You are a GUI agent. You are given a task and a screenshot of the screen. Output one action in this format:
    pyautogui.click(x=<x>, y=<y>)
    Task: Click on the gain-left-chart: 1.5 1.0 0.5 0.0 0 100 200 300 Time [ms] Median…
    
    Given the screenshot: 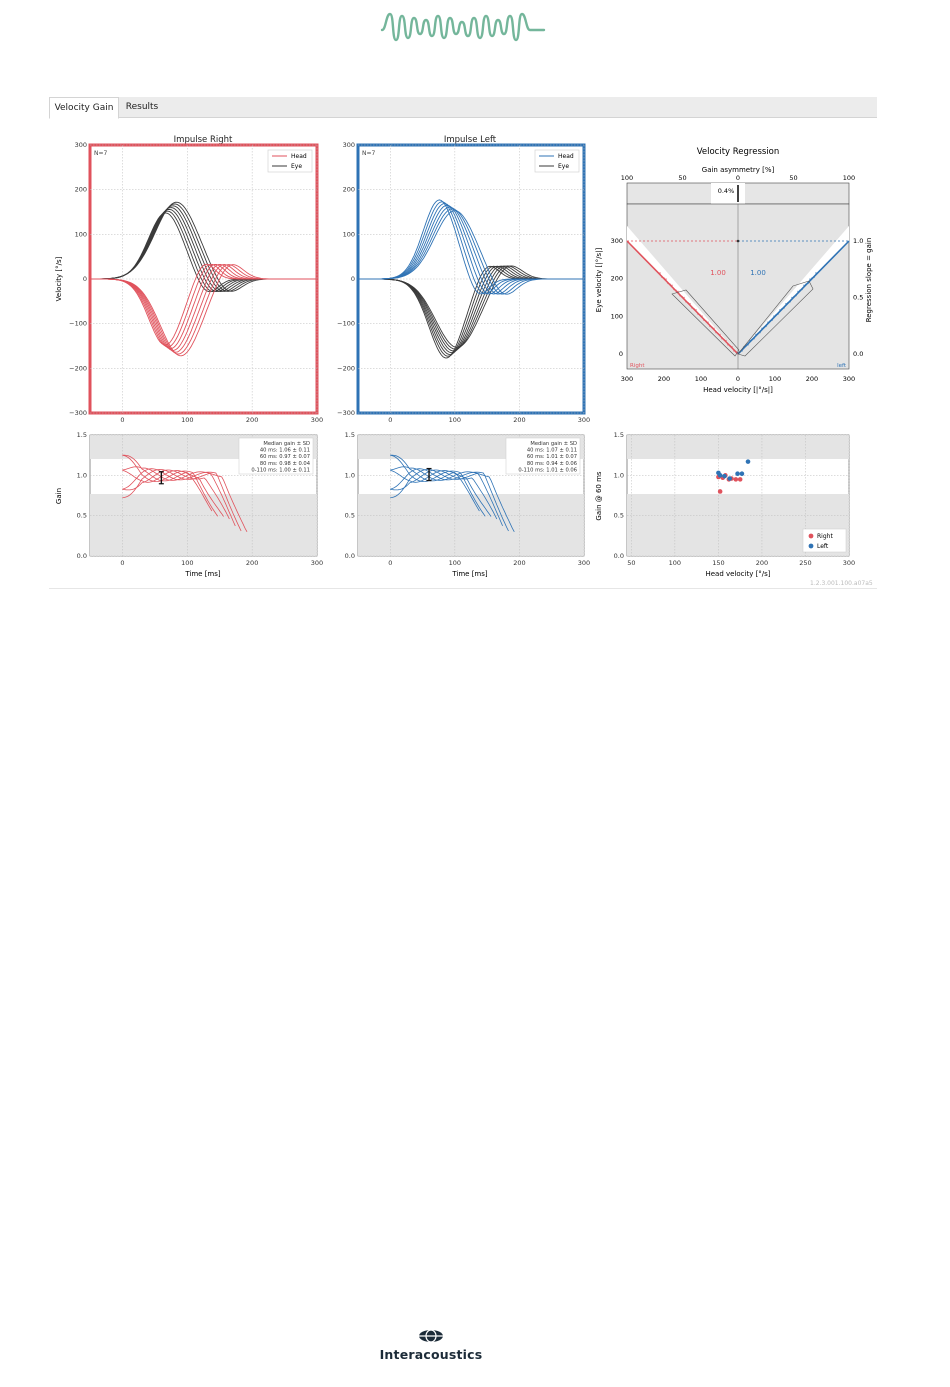 What is the action you would take?
    pyautogui.click(x=468, y=504)
    